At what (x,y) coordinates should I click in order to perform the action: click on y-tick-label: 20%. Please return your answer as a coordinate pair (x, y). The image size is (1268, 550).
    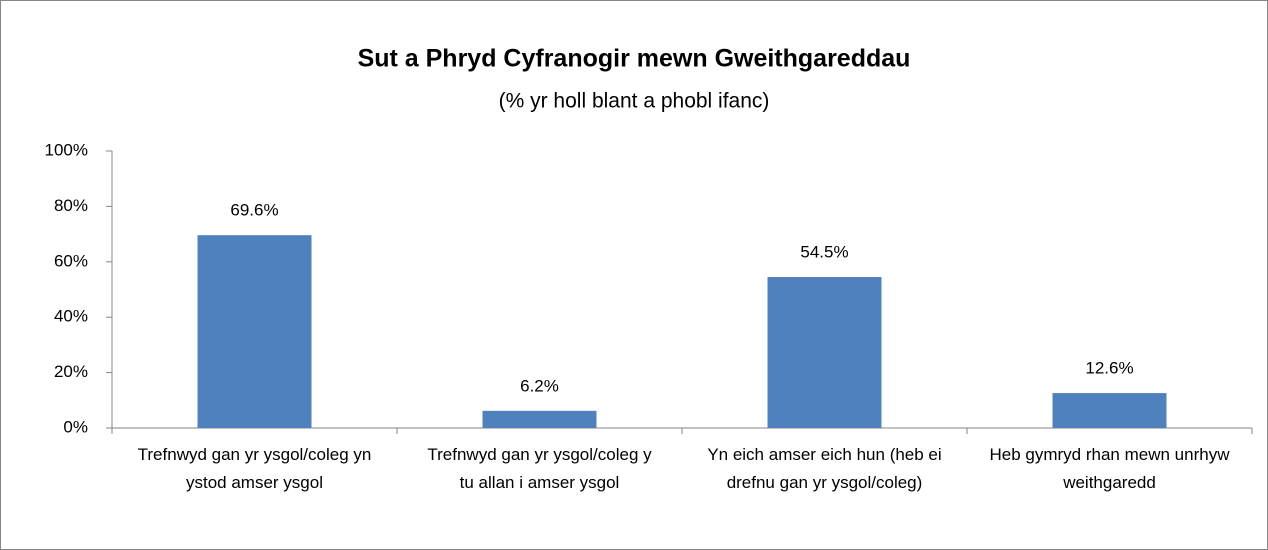
    Looking at the image, I should click on (71, 371).